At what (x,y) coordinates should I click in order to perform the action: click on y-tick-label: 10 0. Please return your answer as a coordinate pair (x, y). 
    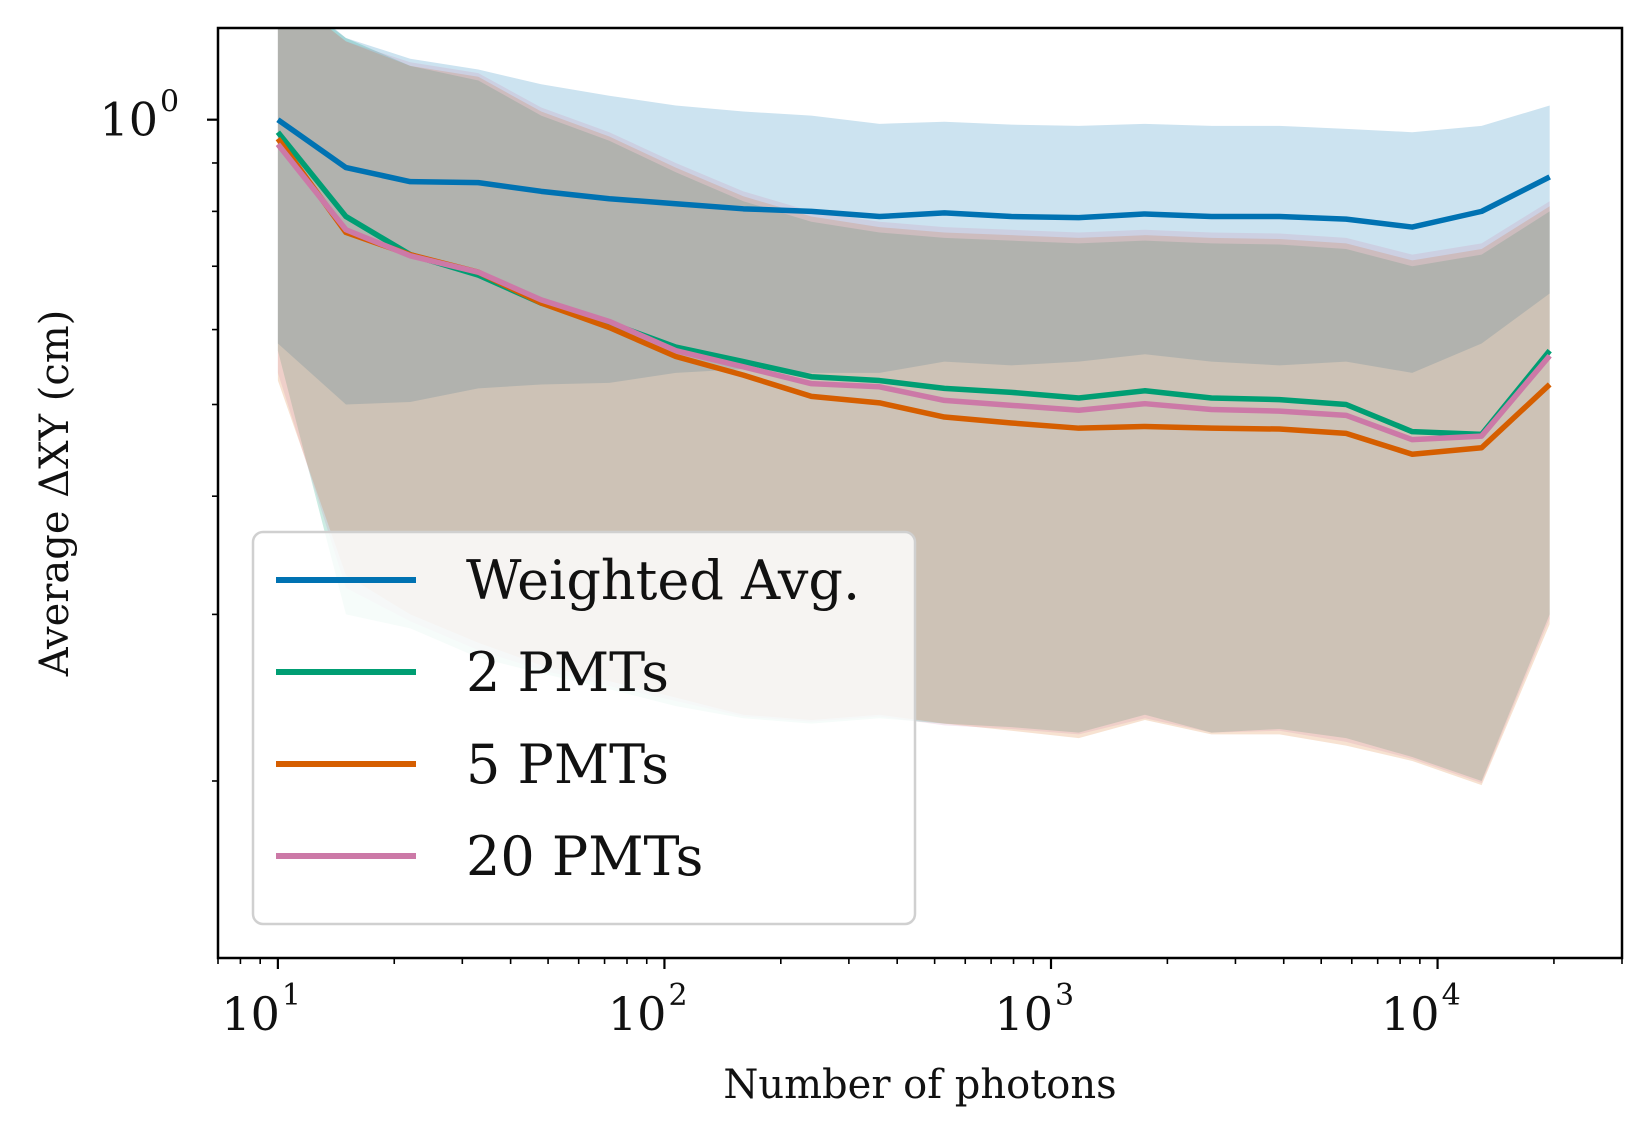
    Looking at the image, I should click on (139, 116).